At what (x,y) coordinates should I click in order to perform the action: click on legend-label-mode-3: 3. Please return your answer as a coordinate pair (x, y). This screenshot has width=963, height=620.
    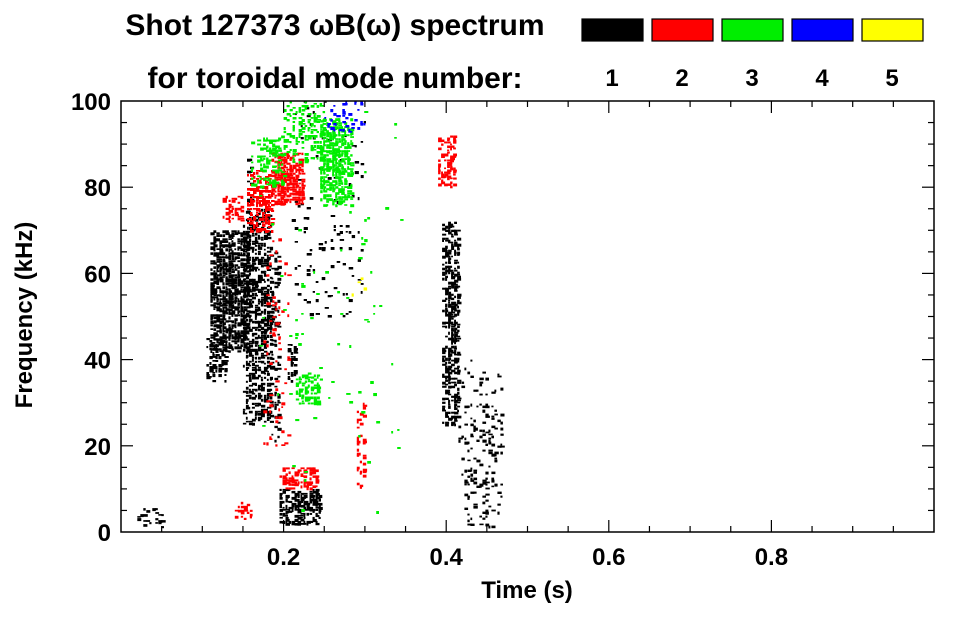
    Looking at the image, I should click on (751, 78).